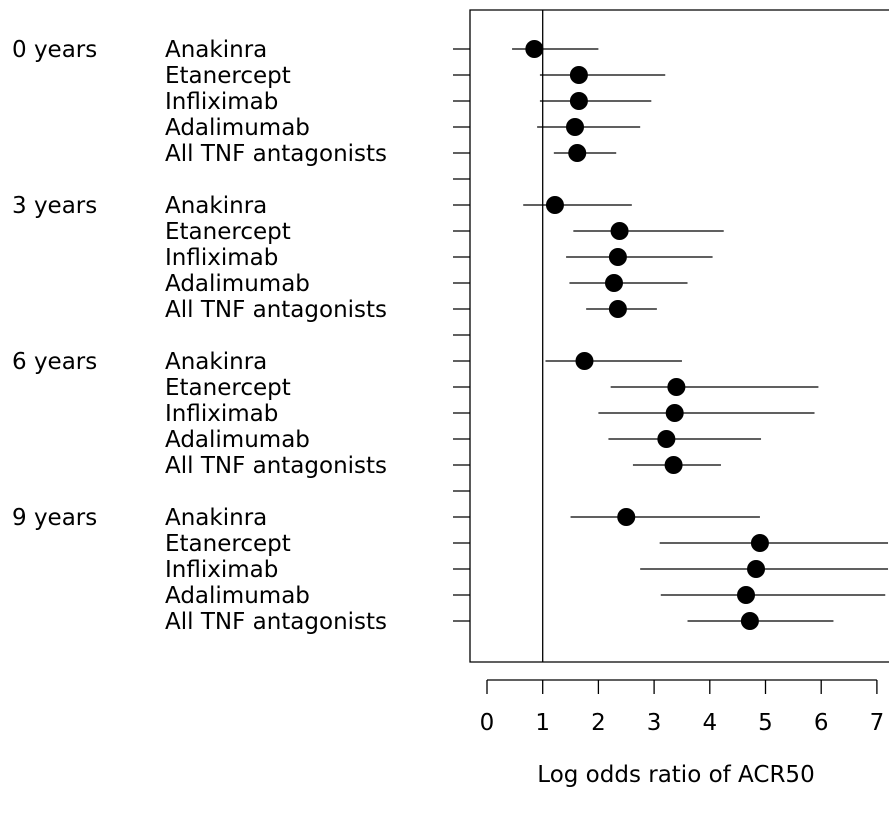 The image size is (889, 823). What do you see at coordinates (682, 707) in the screenshot?
I see `x-axis: 0 1 2 3 4 5 6 7` at bounding box center [682, 707].